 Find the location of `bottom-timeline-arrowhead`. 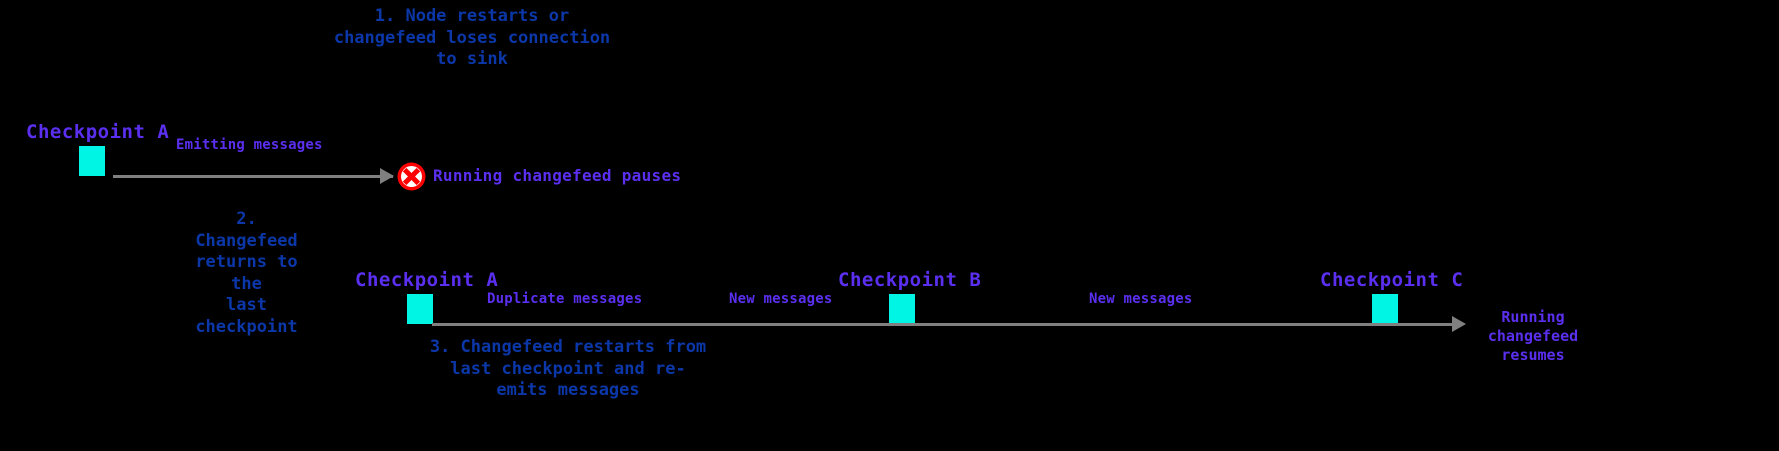

bottom-timeline-arrowhead is located at coordinates (1459, 324).